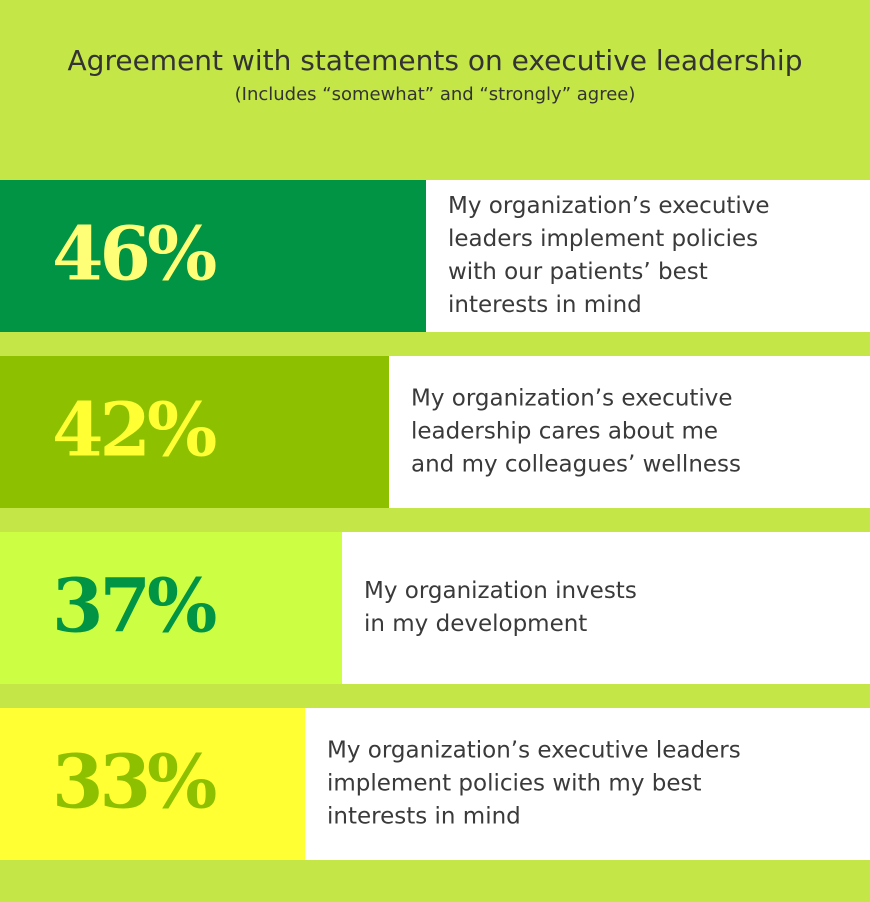  I want to click on data-label: 37%, so click(134, 606).